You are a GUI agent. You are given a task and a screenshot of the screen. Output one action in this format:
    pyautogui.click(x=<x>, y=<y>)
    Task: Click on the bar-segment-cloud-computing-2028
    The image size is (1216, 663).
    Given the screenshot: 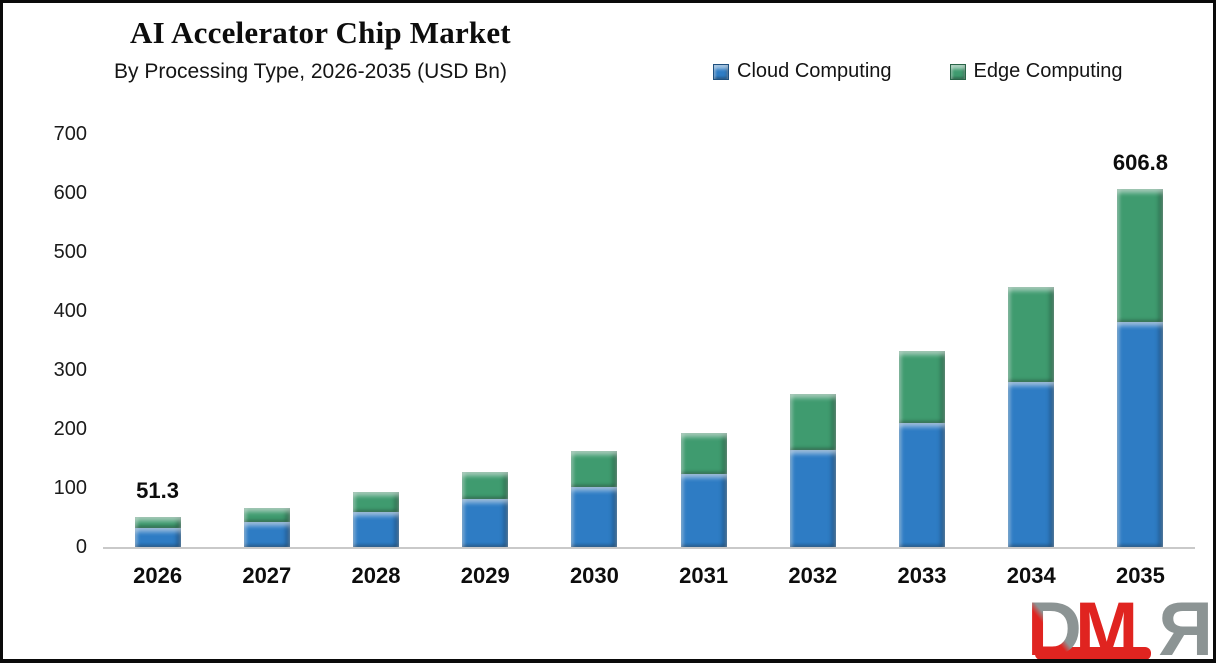 What is the action you would take?
    pyautogui.click(x=376, y=529)
    